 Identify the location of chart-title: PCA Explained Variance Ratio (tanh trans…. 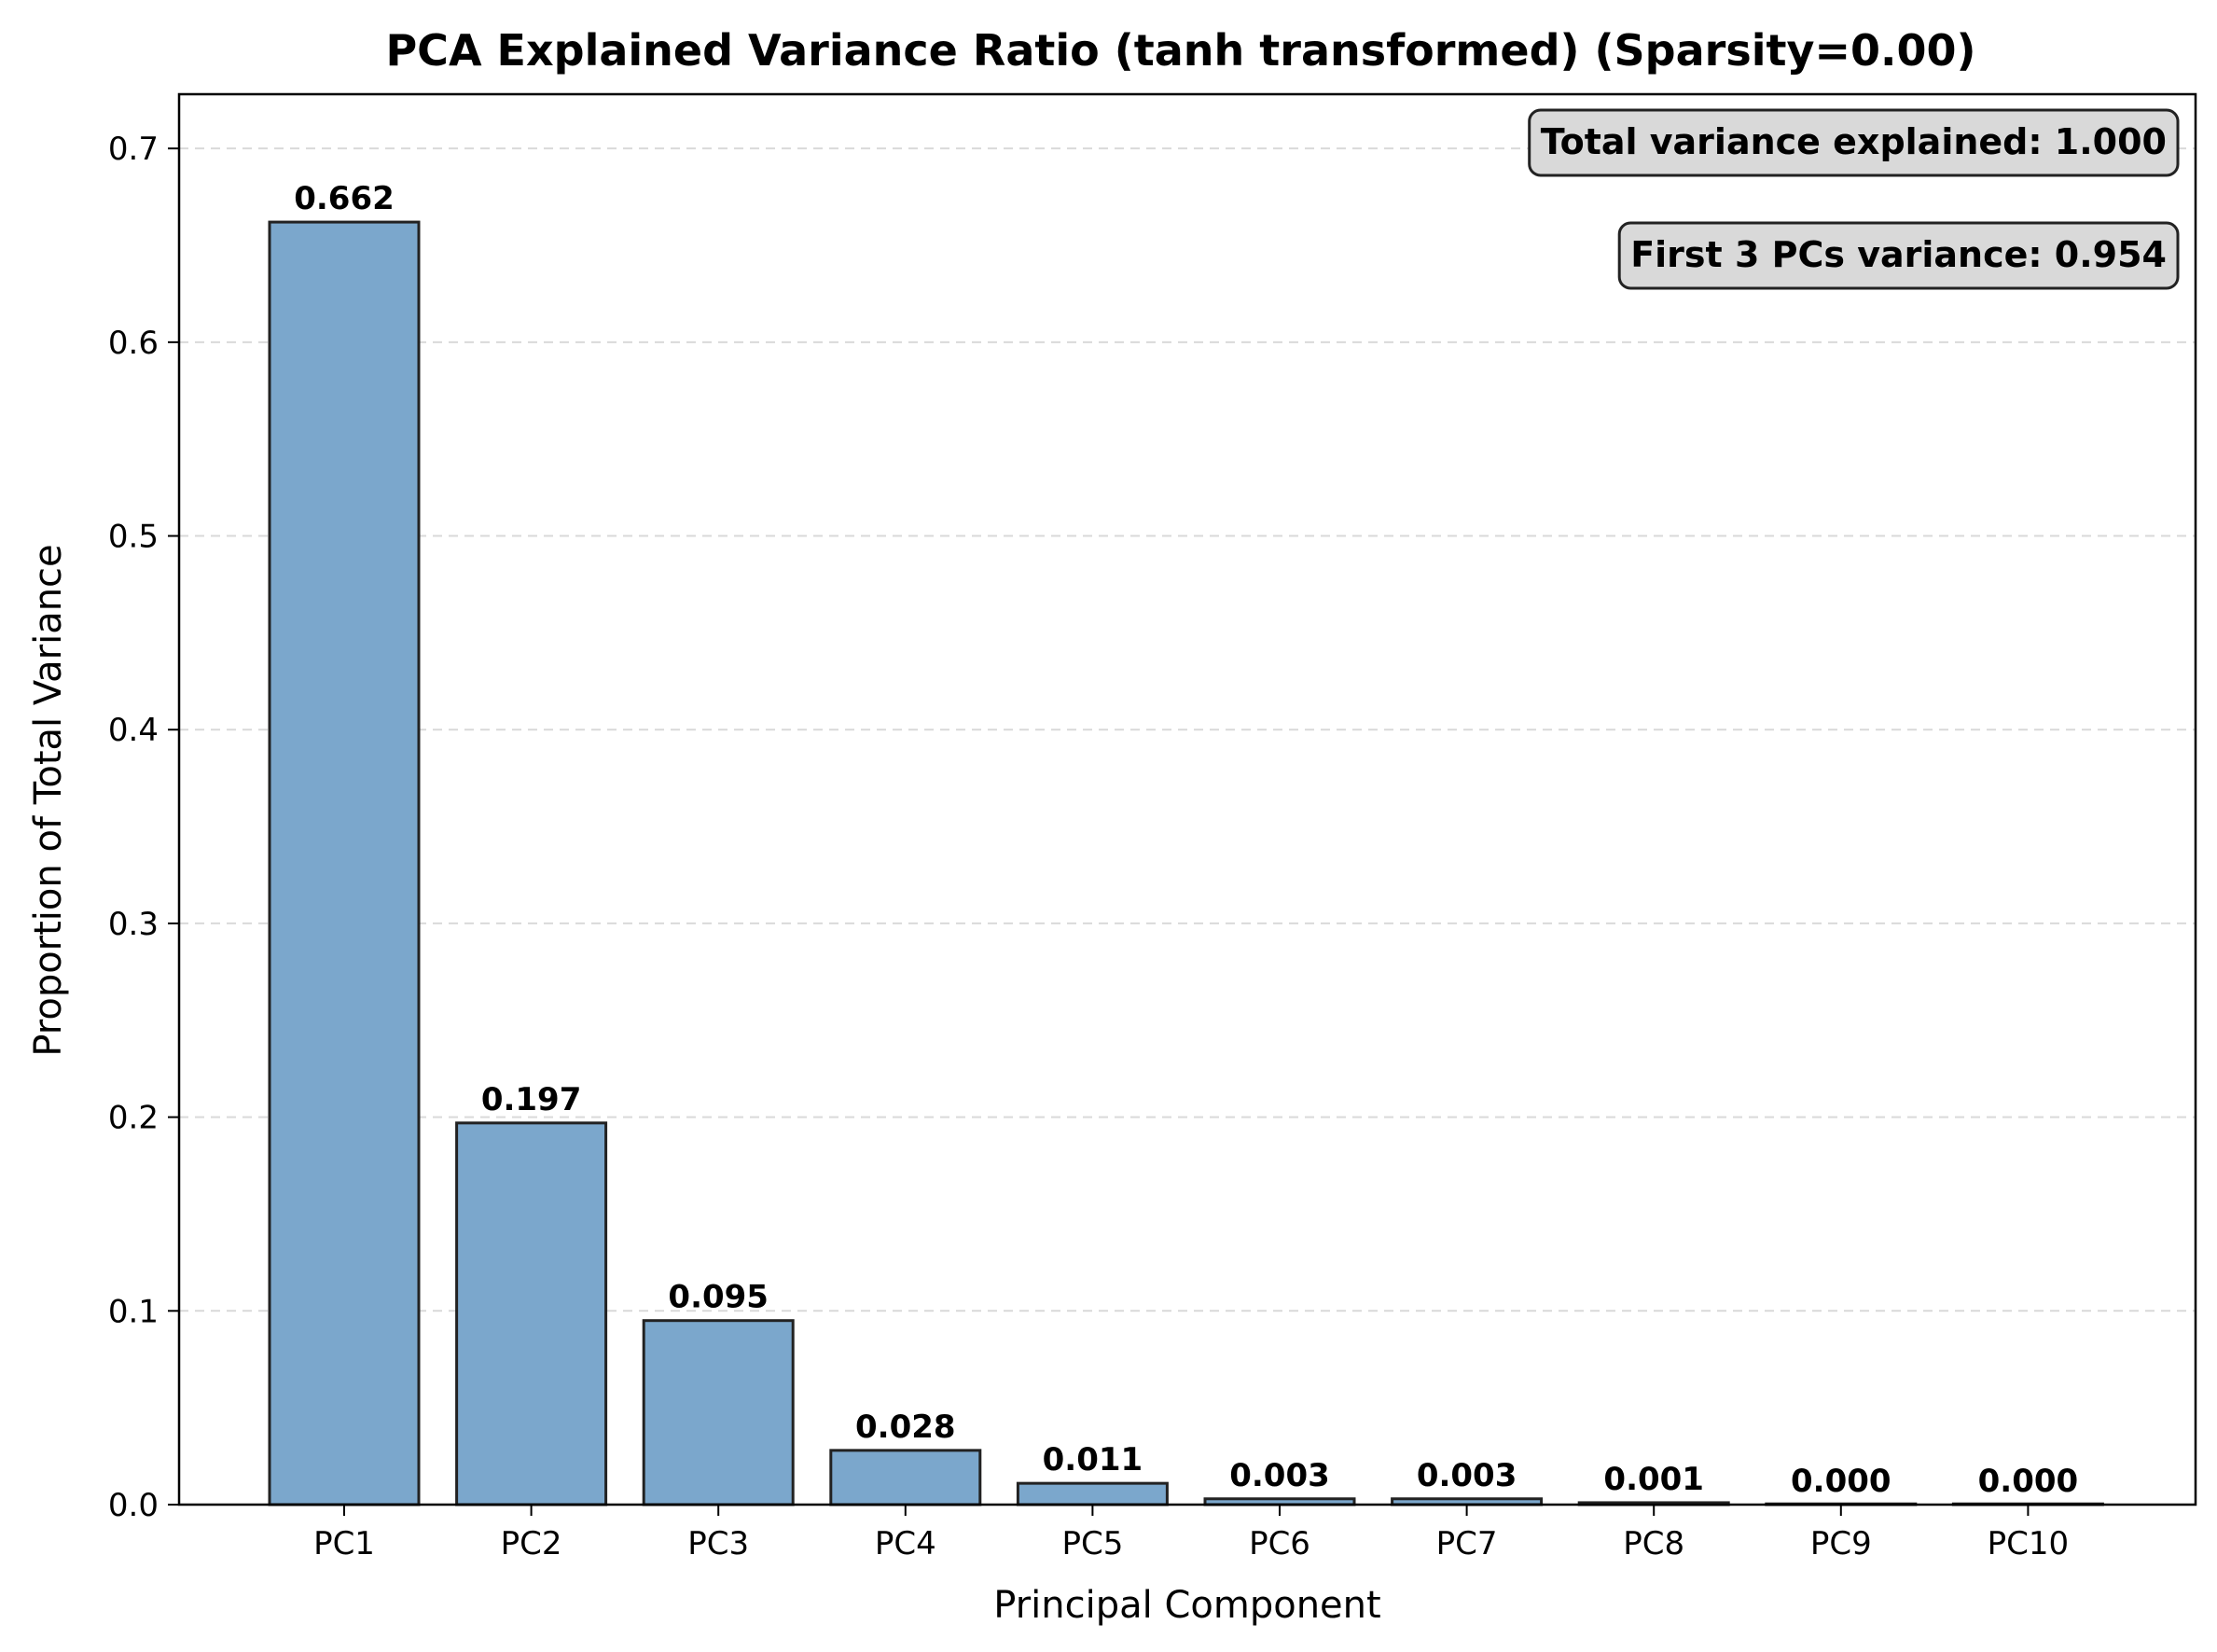
(1180, 51).